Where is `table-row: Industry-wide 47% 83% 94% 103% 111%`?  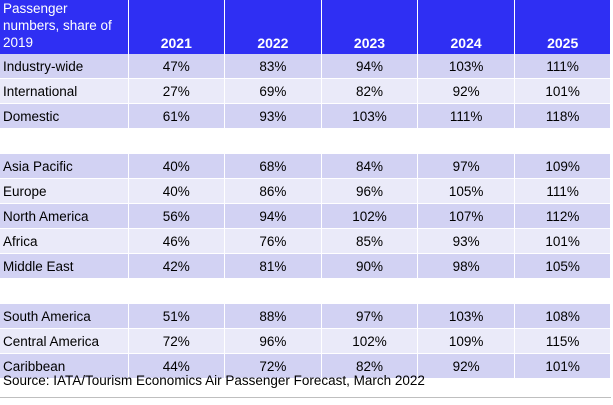
table-row: Industry-wide 47% 83% 94% 103% 111% is located at coordinates (306, 66).